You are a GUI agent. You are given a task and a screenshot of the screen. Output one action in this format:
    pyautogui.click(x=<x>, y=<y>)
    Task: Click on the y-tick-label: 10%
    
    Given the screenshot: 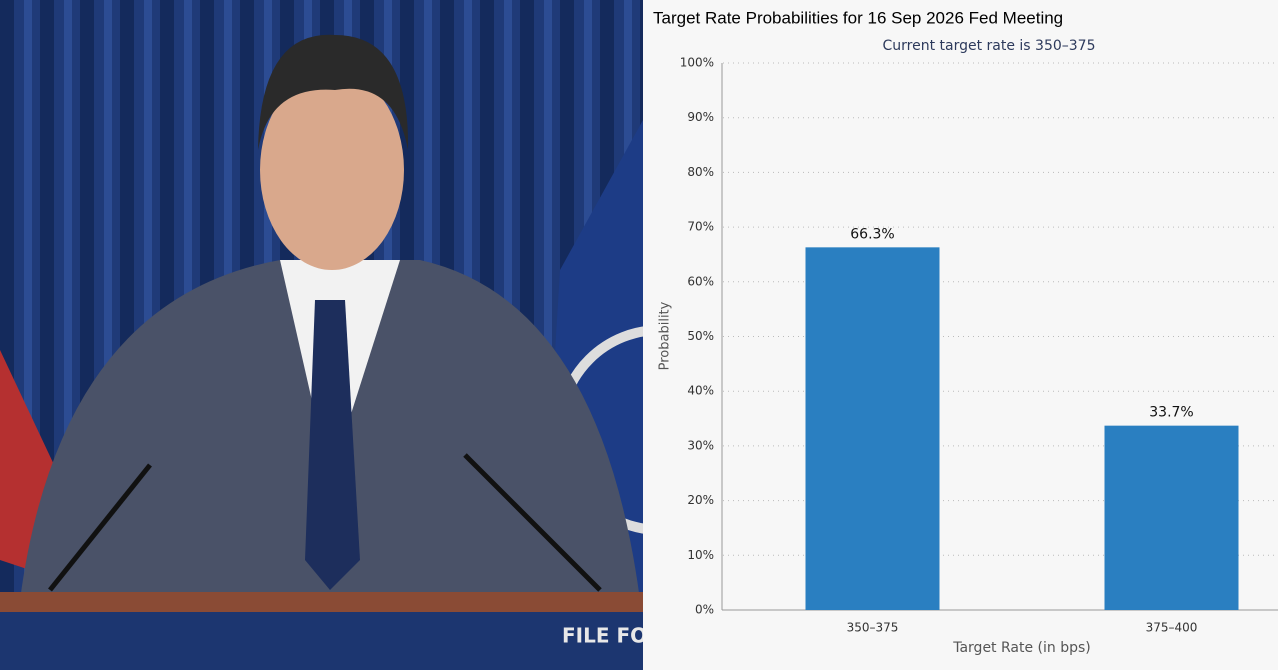 What is the action you would take?
    pyautogui.click(x=700, y=555)
    